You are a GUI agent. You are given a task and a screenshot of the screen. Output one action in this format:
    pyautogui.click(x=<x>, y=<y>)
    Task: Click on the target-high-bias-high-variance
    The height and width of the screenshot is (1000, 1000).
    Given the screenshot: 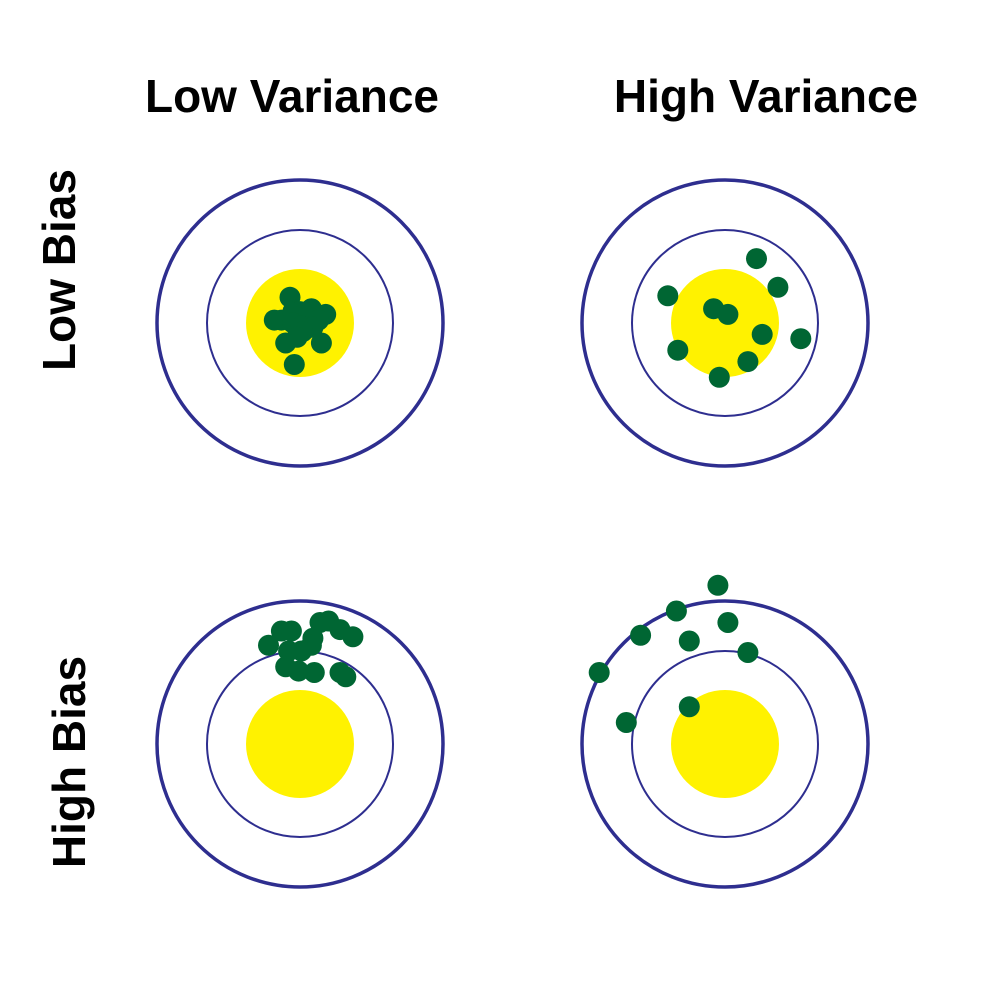 What is the action you would take?
    pyautogui.click(x=725, y=731)
    